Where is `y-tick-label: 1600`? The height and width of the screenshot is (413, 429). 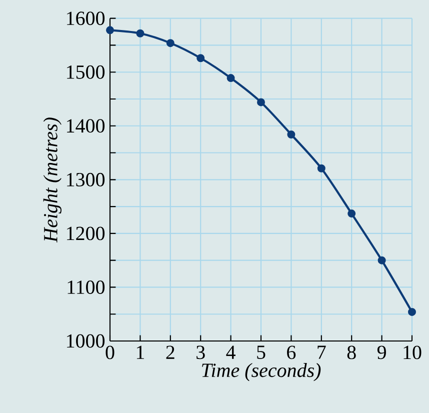
y-tick-label: 1600 is located at coordinates (86, 19).